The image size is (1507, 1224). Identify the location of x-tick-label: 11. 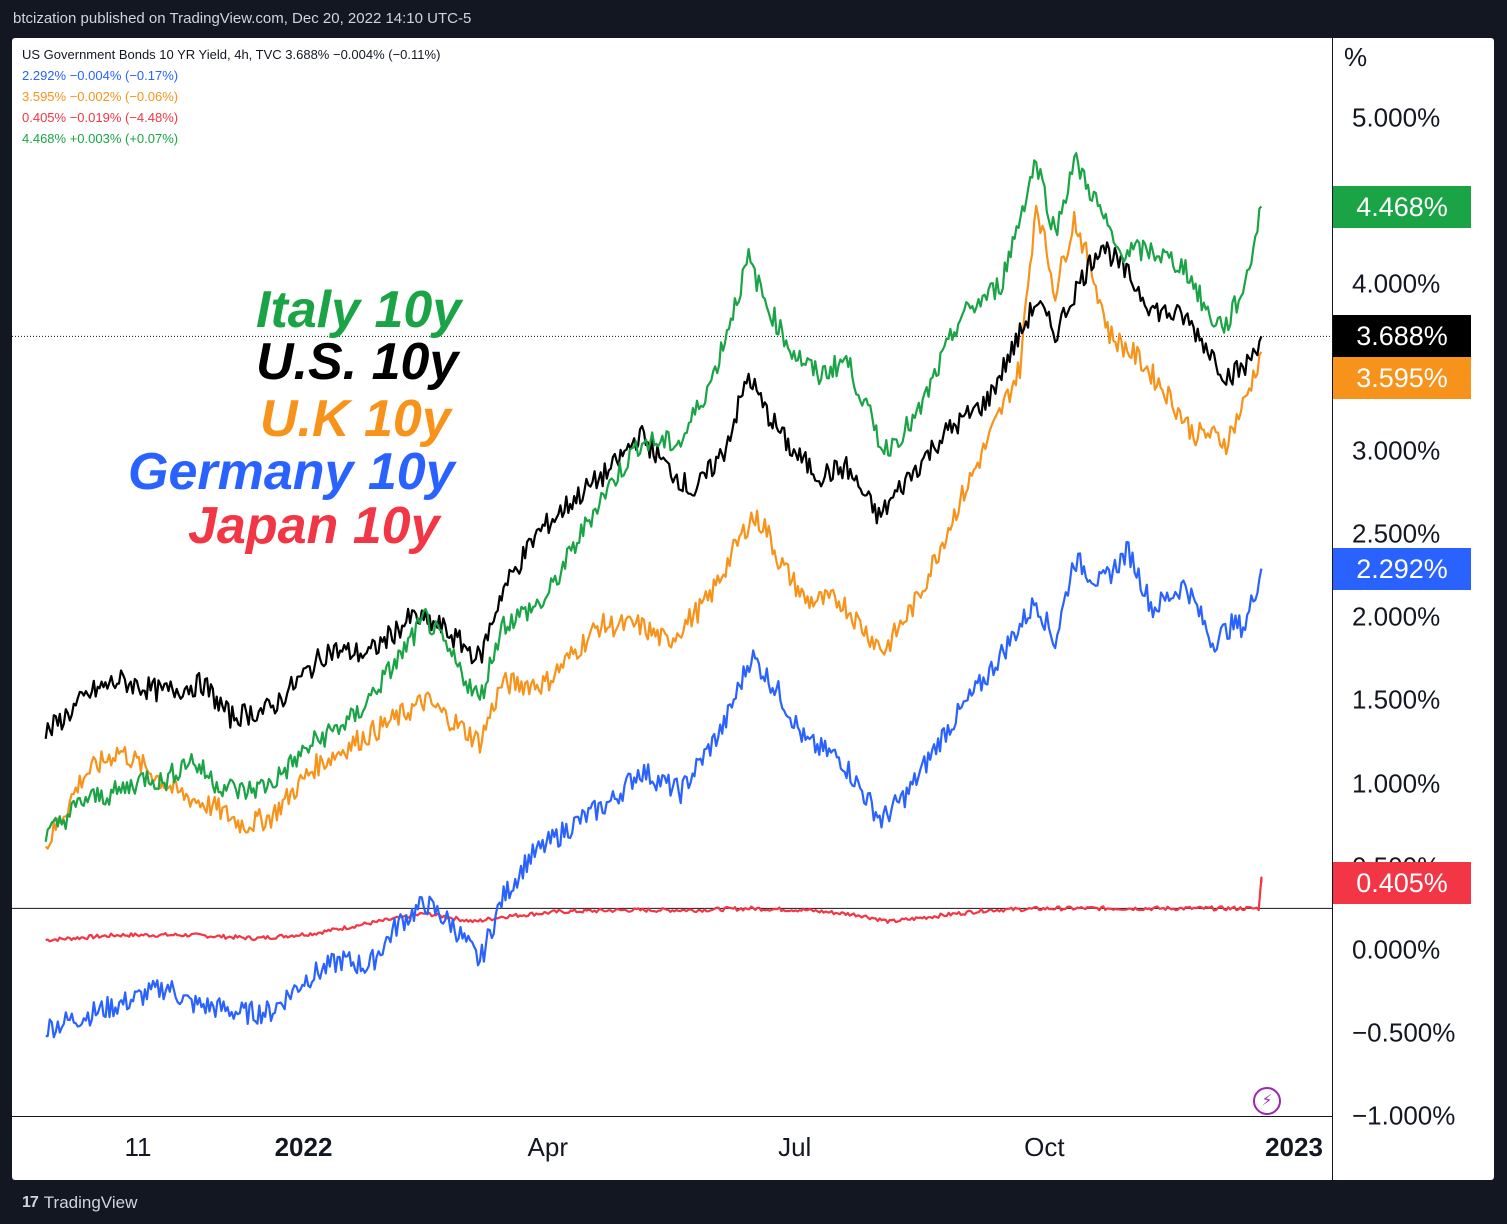
(138, 1147).